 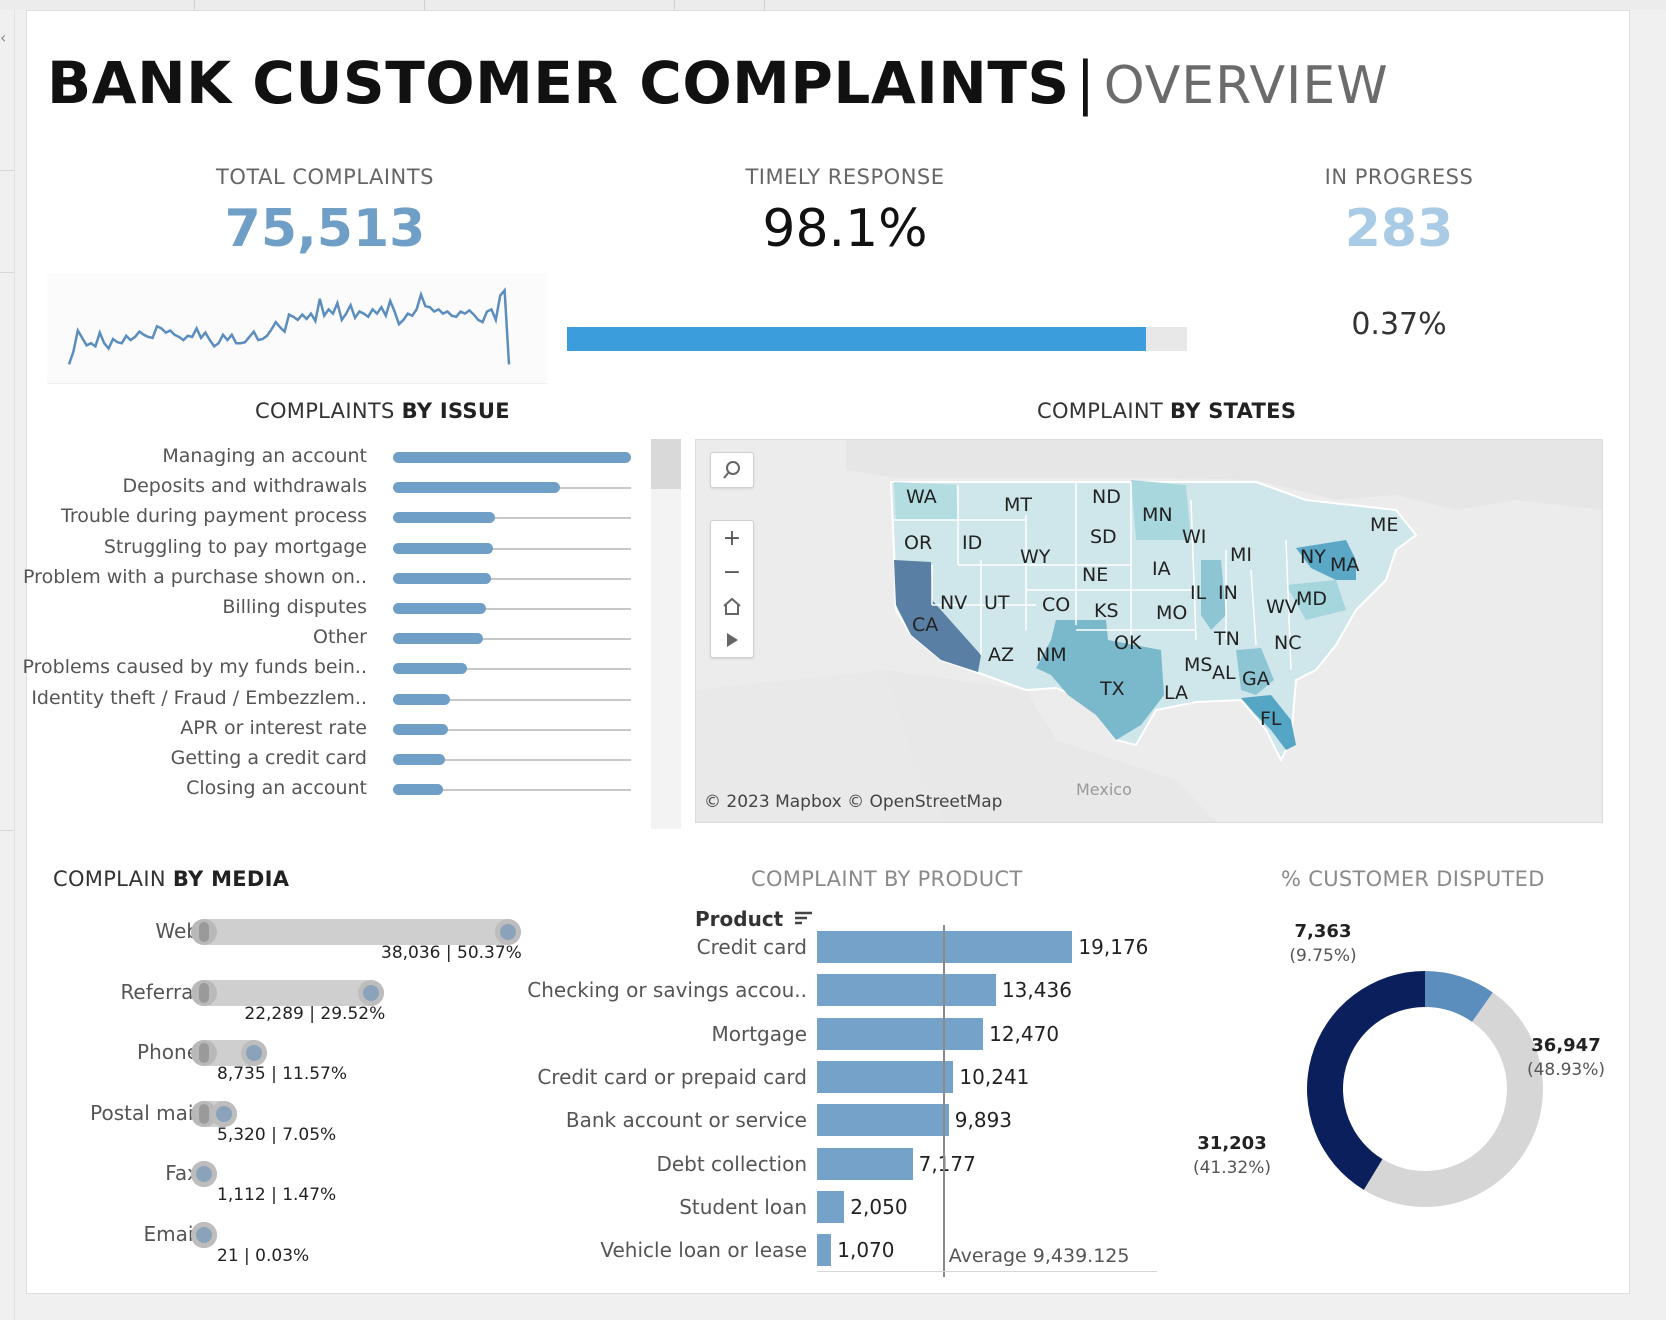 I want to click on state-ny-shape, so click(x=1326, y=560).